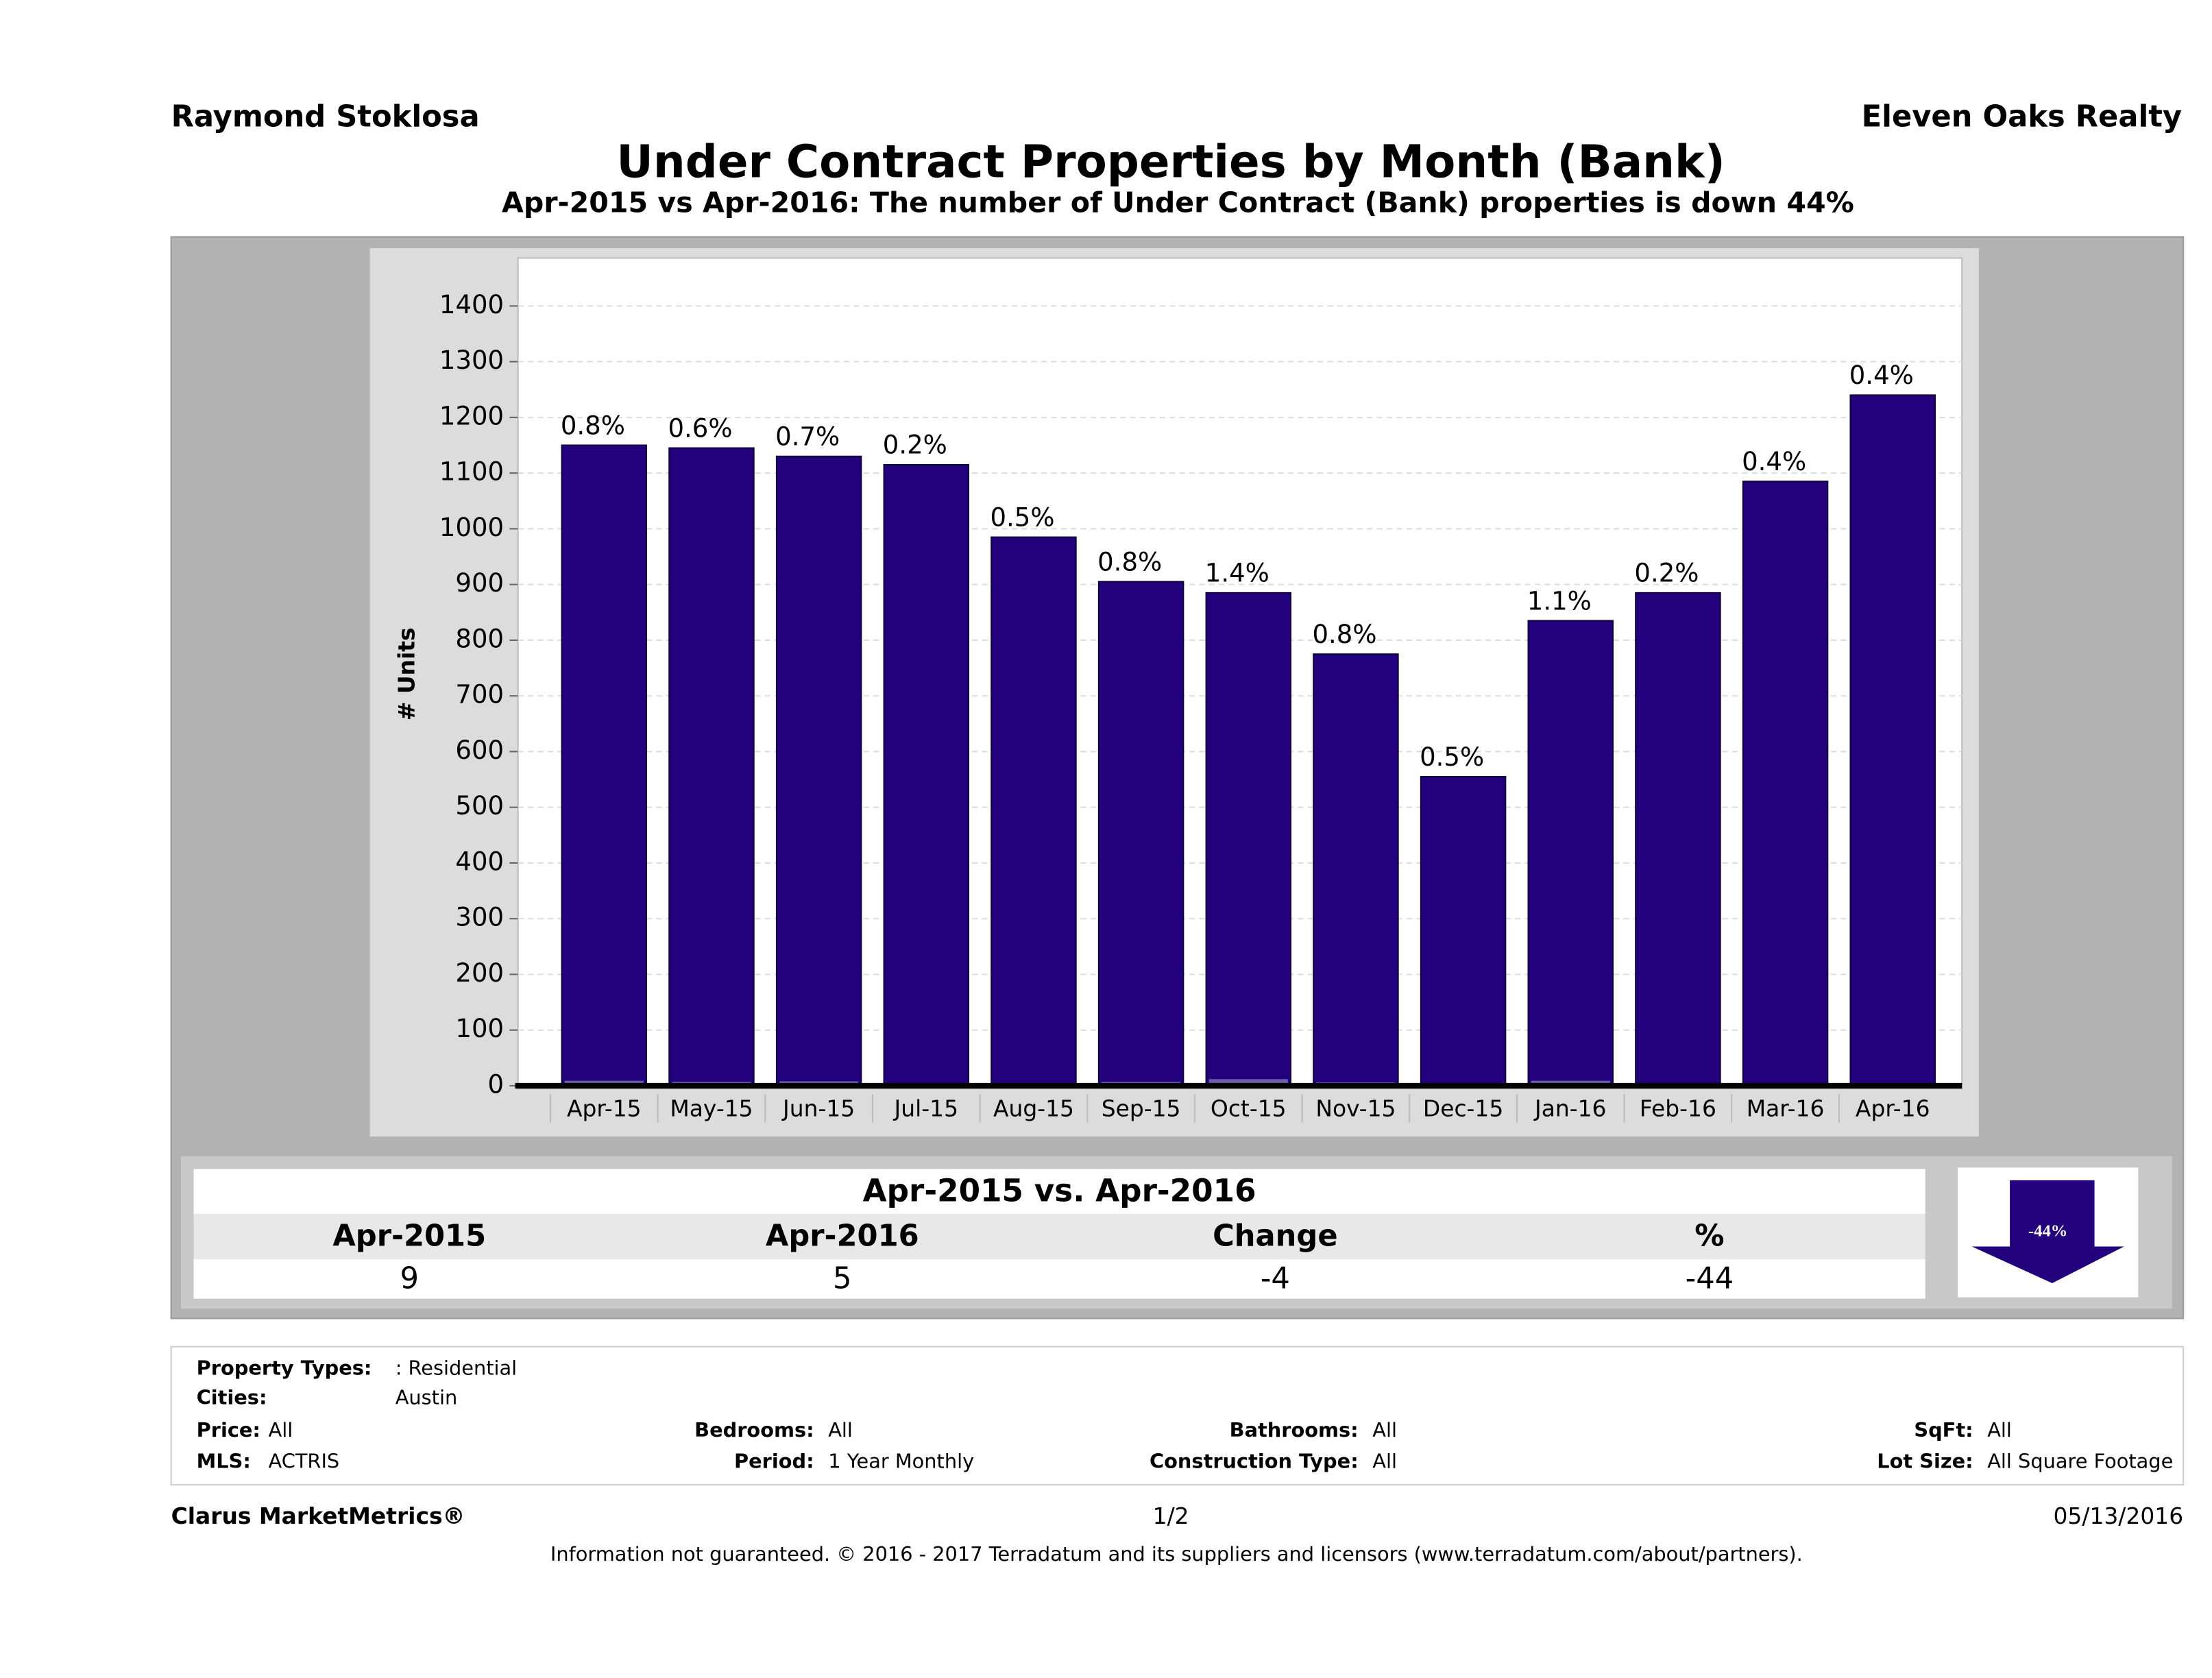  I want to click on x-tick-label: Jan-16, so click(1569, 1108).